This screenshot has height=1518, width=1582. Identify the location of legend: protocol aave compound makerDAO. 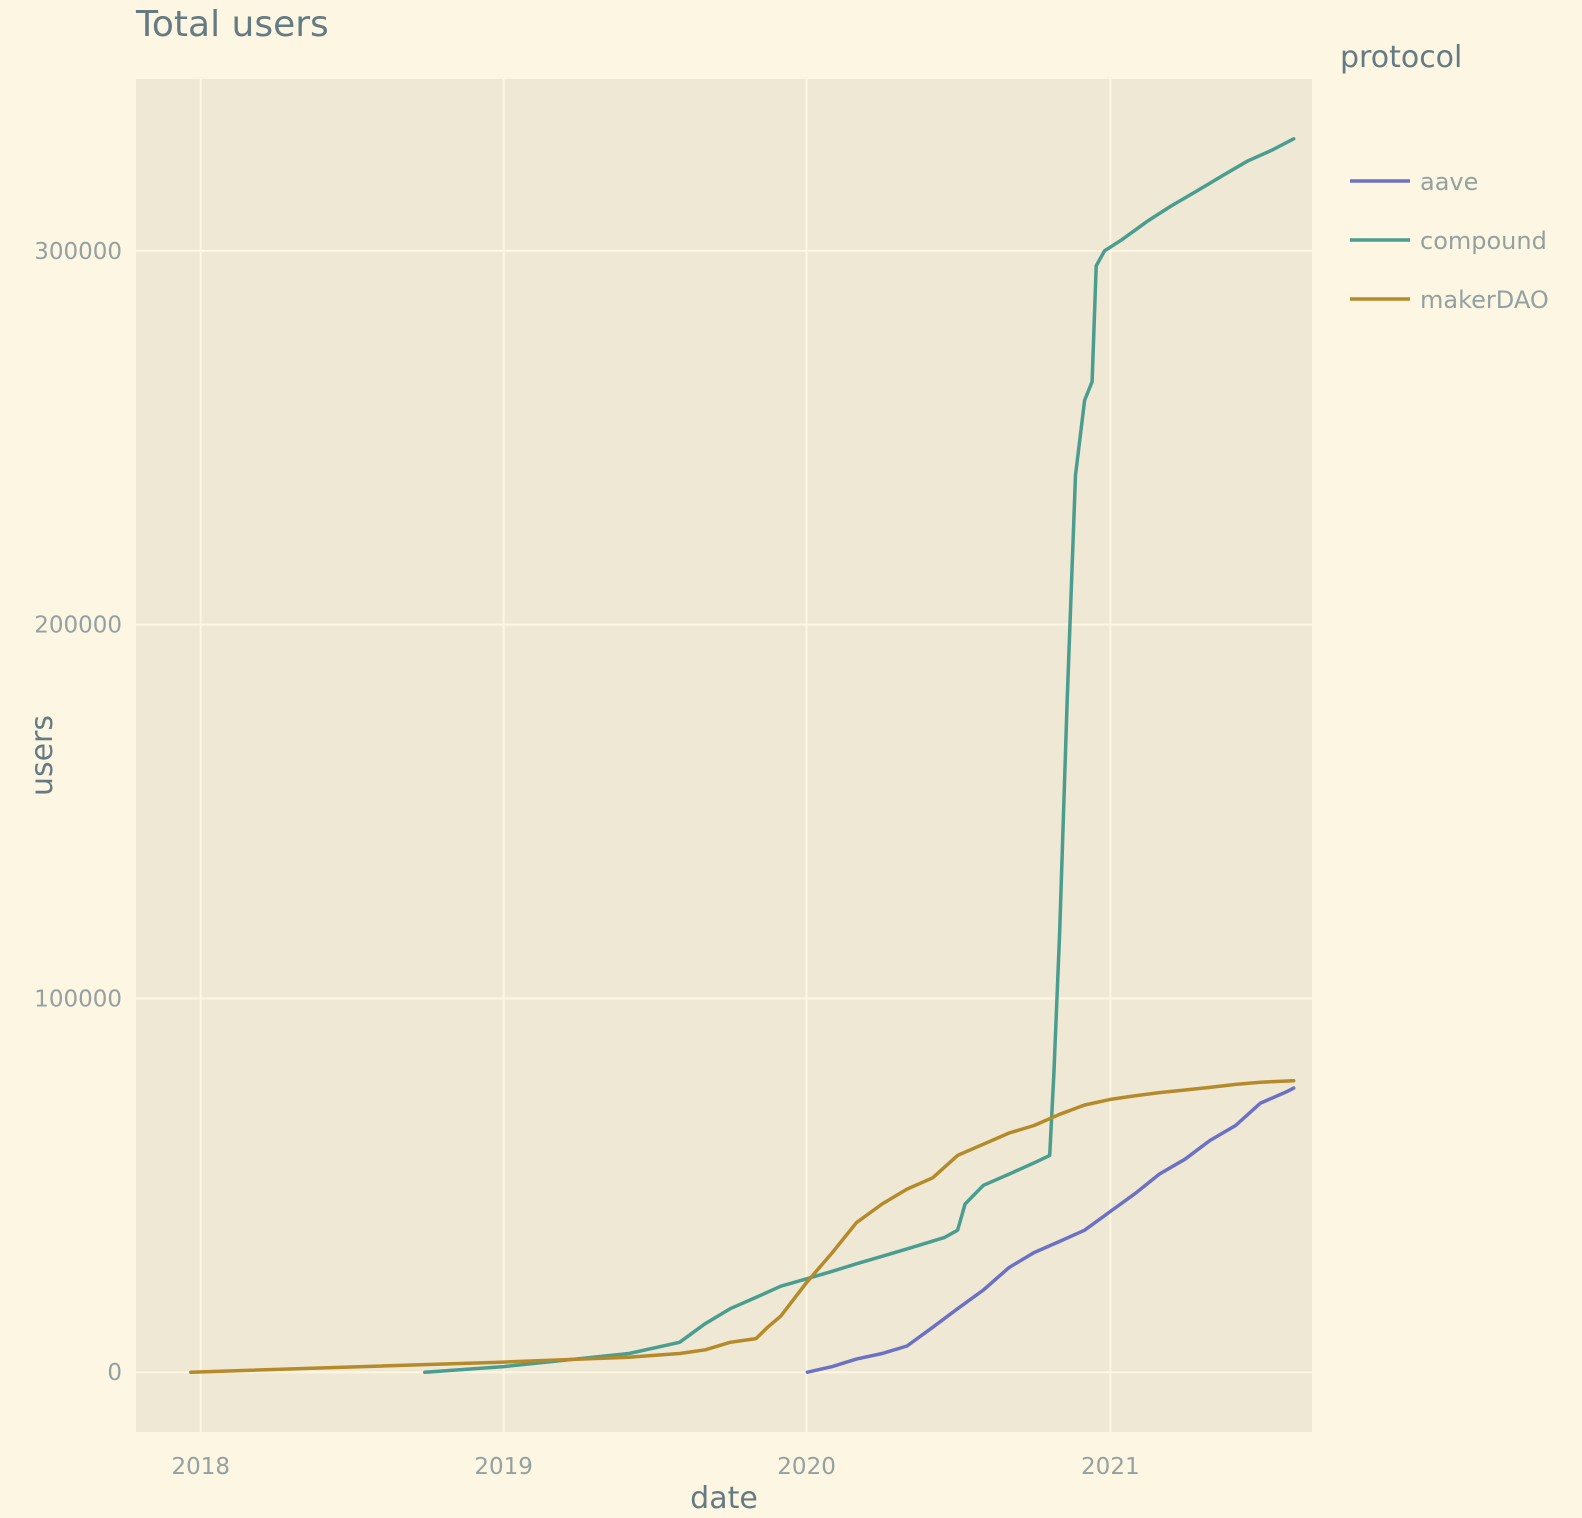
(1444, 177).